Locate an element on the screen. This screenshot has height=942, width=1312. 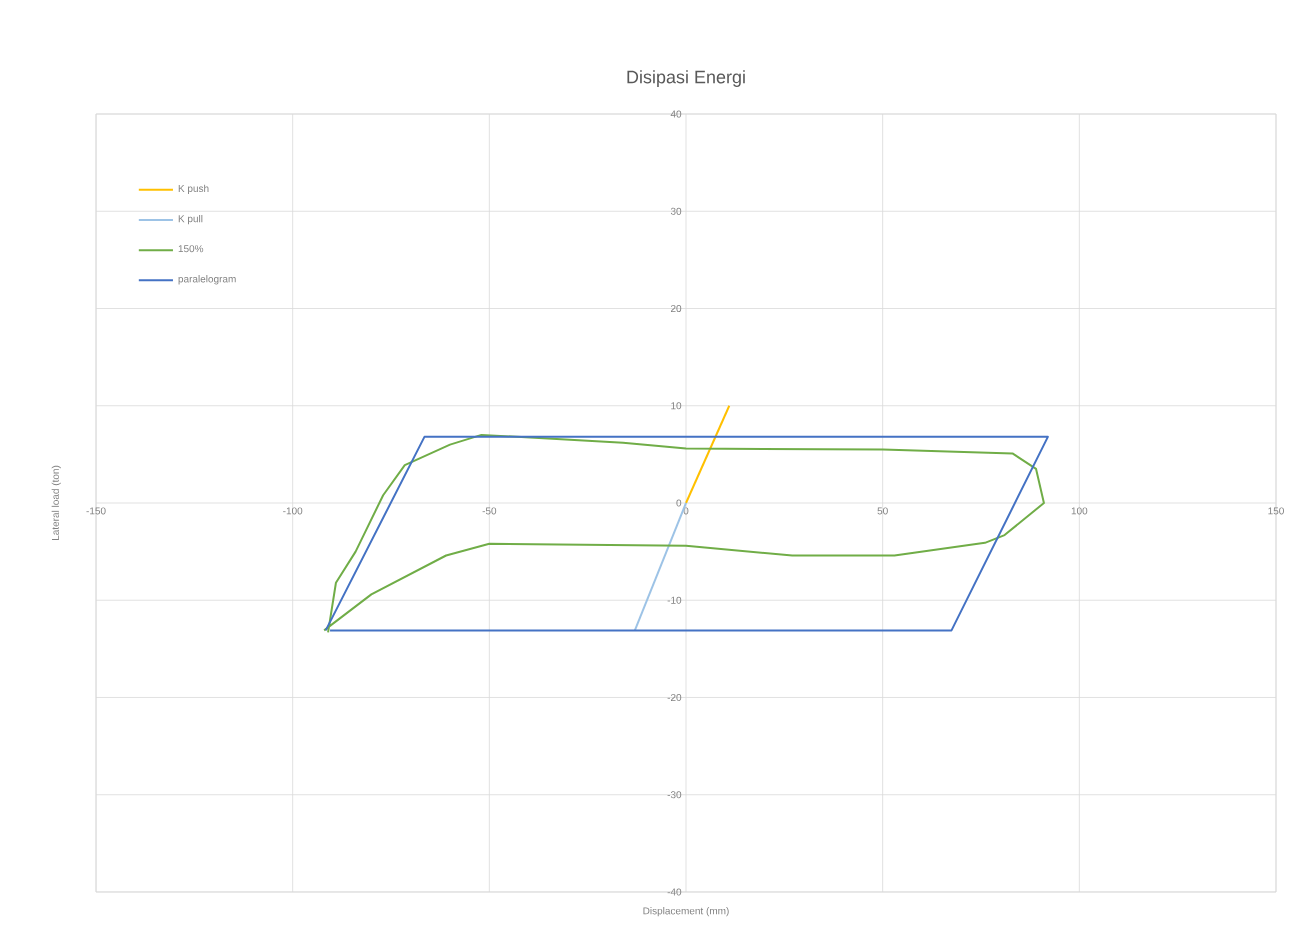
chart-title: Disipasi Energi is located at coordinates (686, 78).